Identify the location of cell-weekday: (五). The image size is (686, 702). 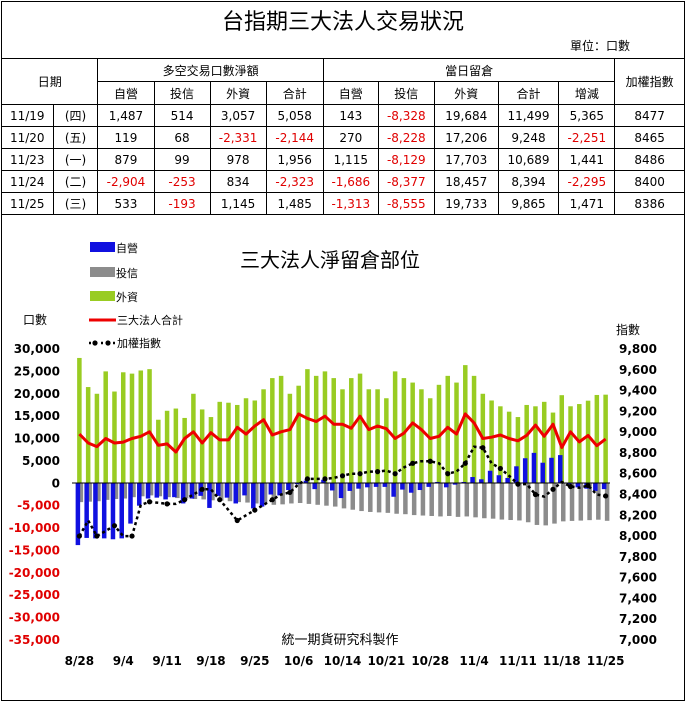
(75, 137).